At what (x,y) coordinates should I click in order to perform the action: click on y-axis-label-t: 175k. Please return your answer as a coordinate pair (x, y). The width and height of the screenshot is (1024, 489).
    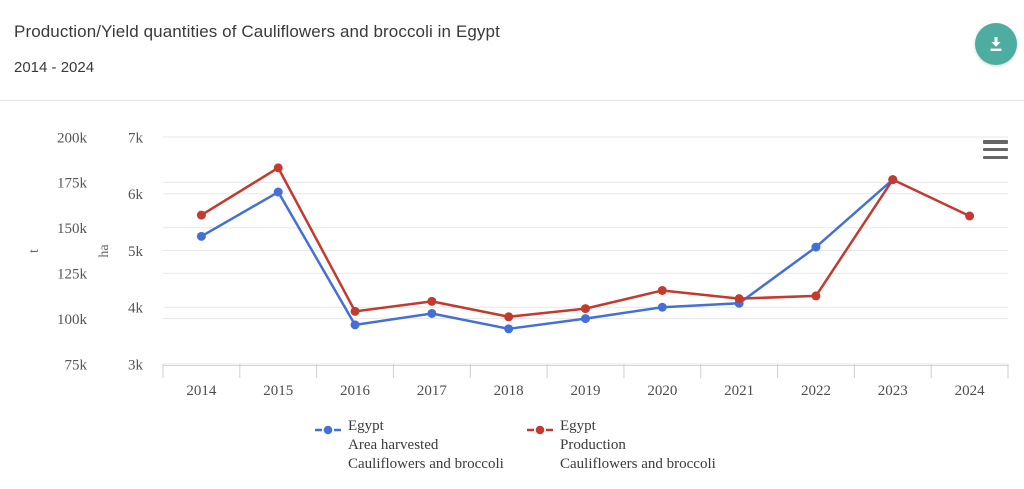
    Looking at the image, I should click on (72, 184).